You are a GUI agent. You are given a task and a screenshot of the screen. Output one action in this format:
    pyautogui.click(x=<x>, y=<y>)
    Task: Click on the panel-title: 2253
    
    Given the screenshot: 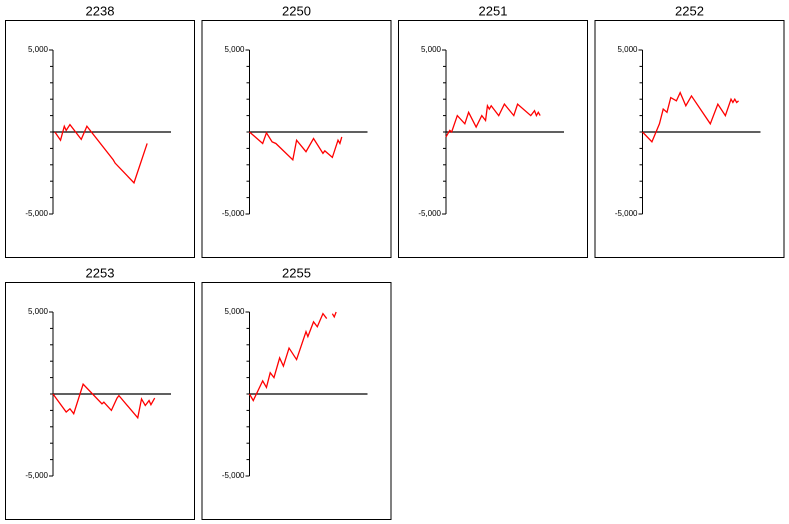 What is the action you would take?
    pyautogui.click(x=100, y=272)
    